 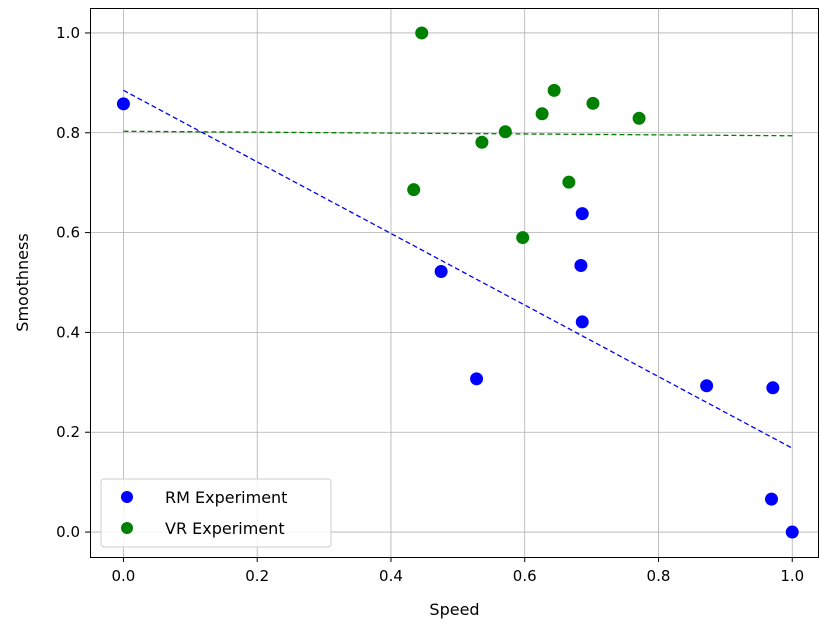 I want to click on x-tick-label: 1.0, so click(x=792, y=576).